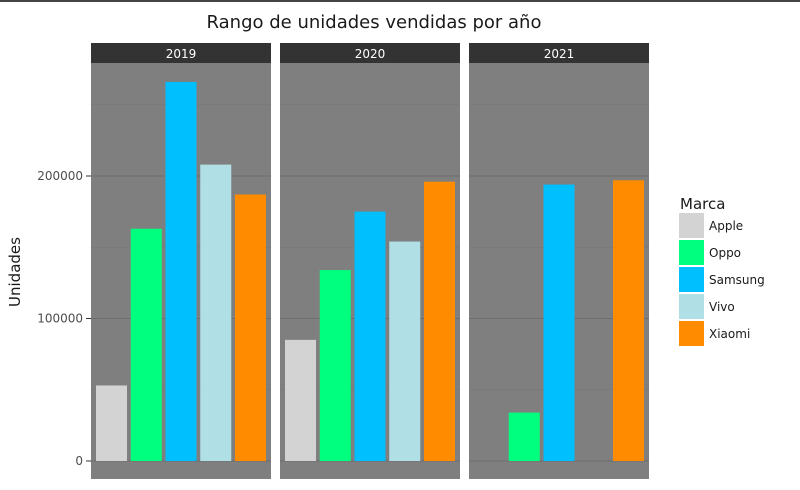 Image resolution: width=800 pixels, height=490 pixels. I want to click on bar-2020-oppo, so click(335, 365).